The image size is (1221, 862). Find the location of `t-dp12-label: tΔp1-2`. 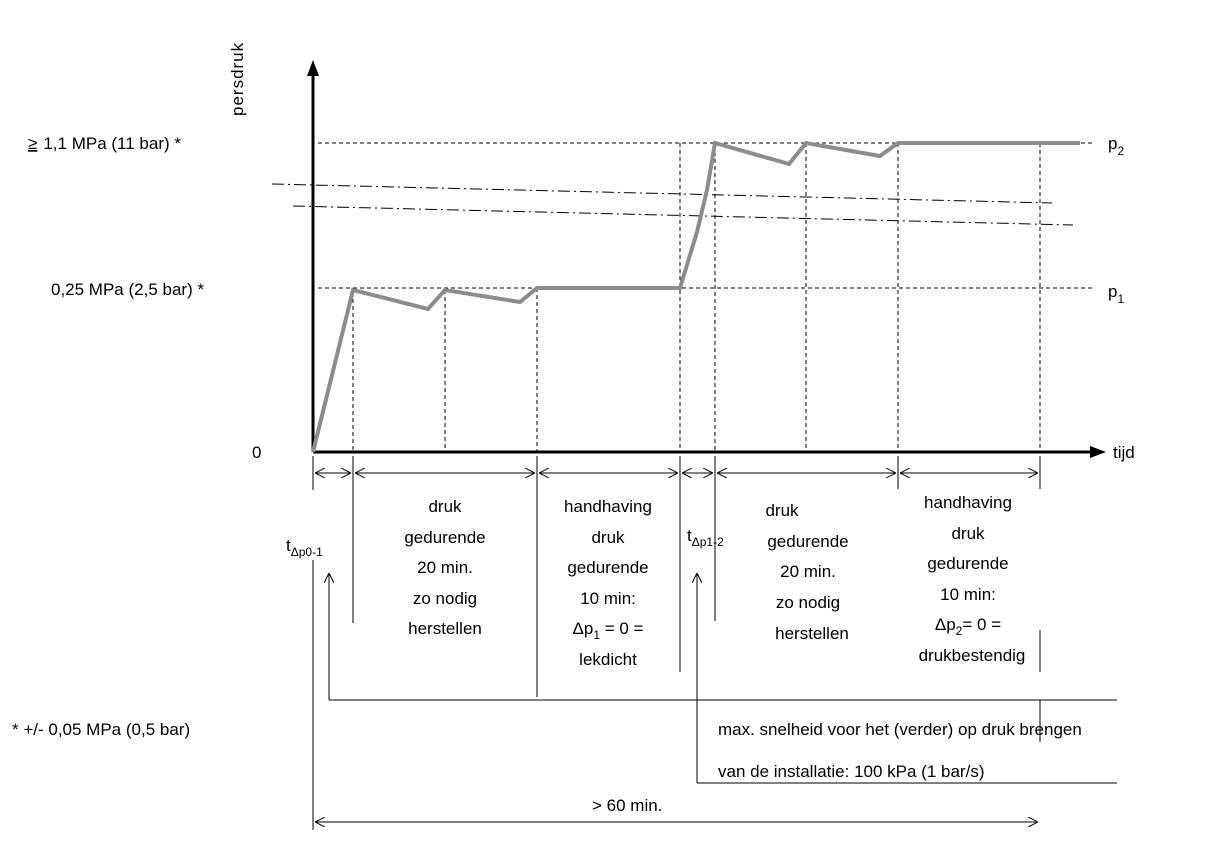

t-dp12-label: tΔp1-2 is located at coordinates (705, 537).